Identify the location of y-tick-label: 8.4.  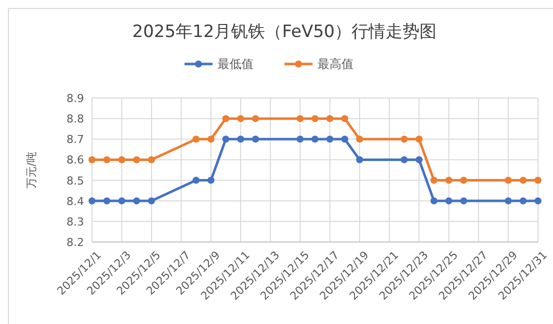
(75, 201).